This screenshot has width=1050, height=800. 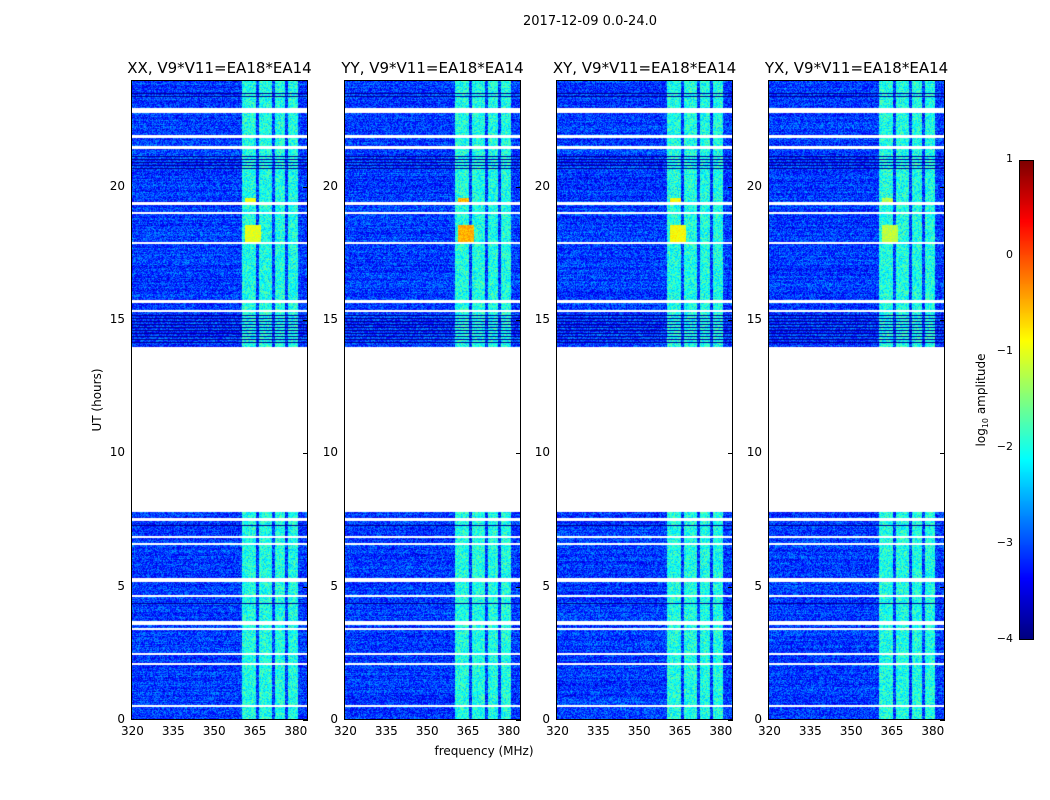 What do you see at coordinates (1026, 400) in the screenshot?
I see `colorbar` at bounding box center [1026, 400].